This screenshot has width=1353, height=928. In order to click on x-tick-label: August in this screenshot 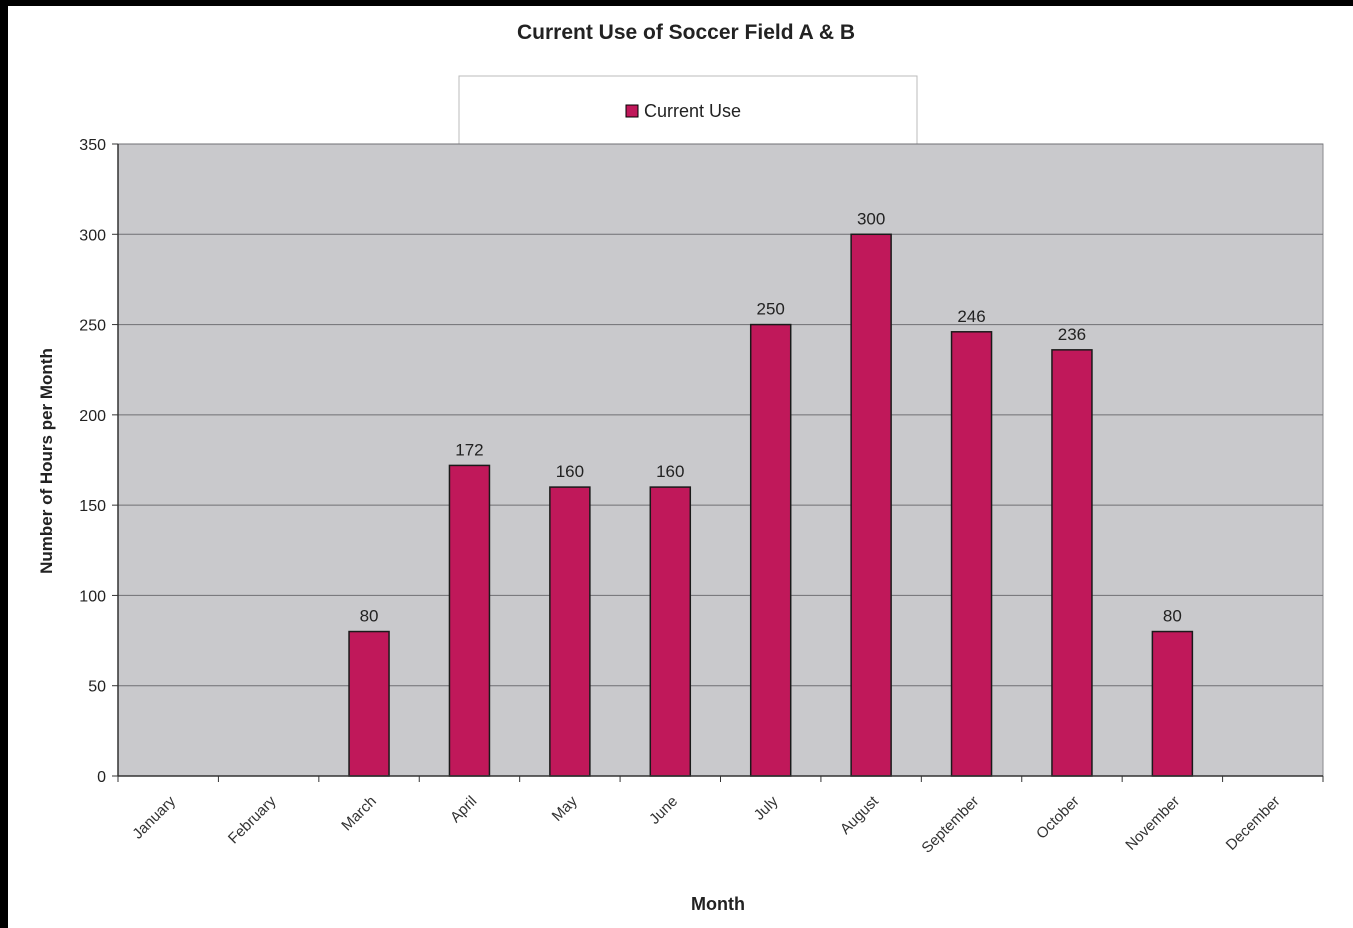, I will do `click(860, 815)`.